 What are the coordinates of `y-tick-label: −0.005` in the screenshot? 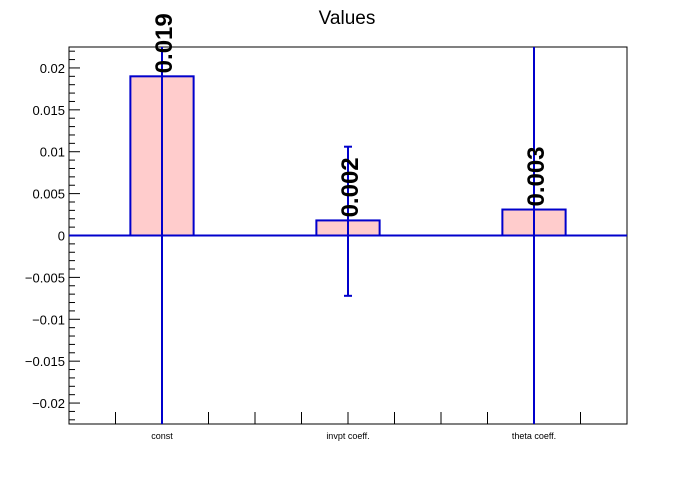 It's located at (45, 277).